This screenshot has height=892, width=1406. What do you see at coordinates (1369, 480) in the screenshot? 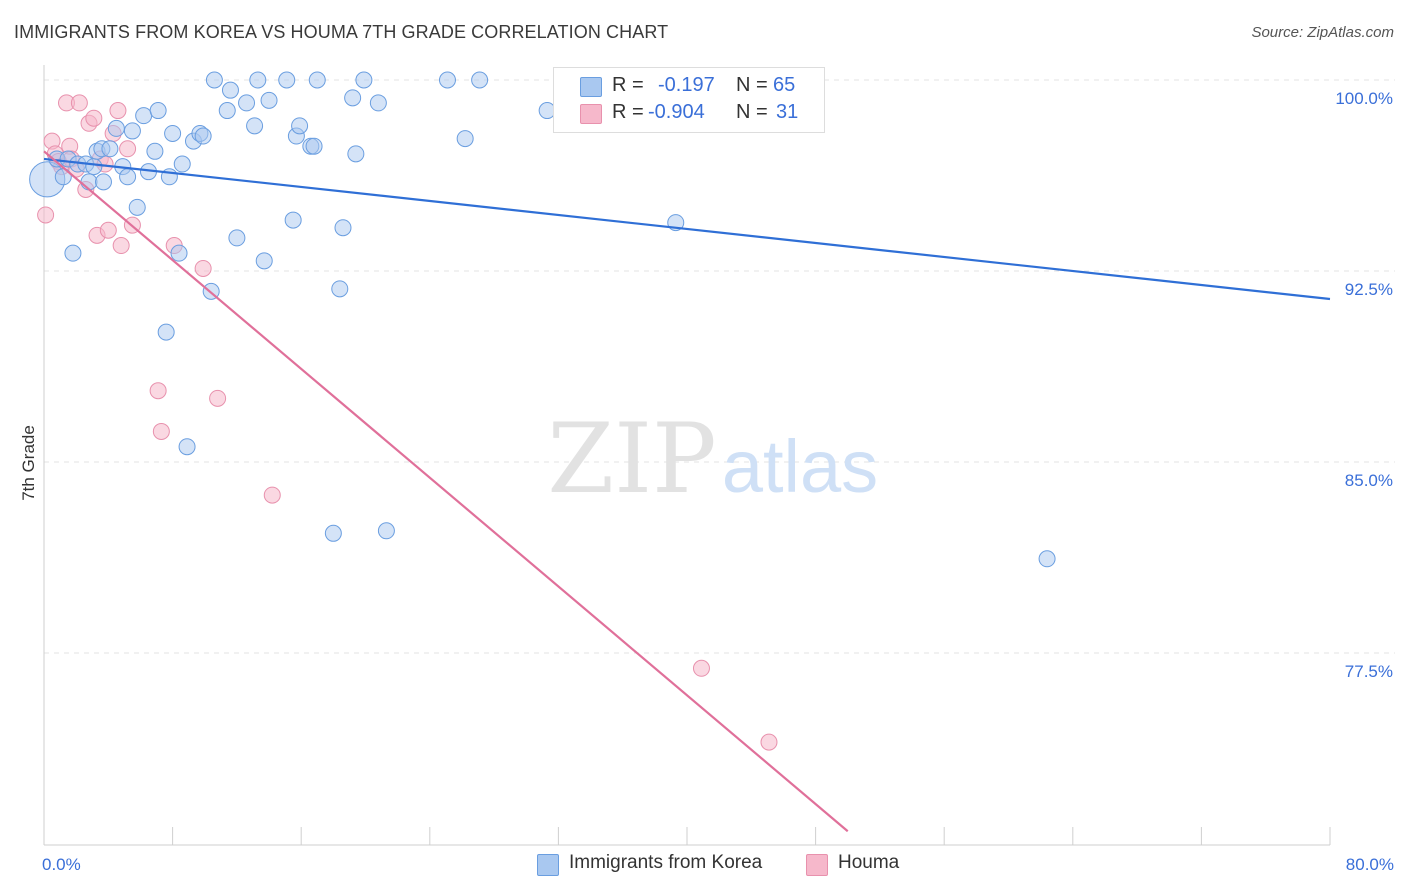
I see `y-tick-label: 85.0%` at bounding box center [1369, 480].